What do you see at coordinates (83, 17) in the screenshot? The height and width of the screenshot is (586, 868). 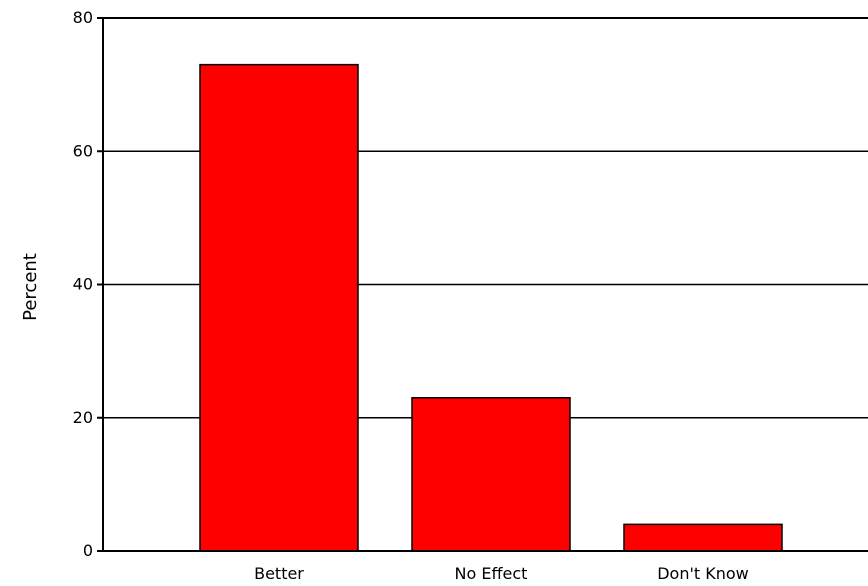 I see `y-tick-label: 80` at bounding box center [83, 17].